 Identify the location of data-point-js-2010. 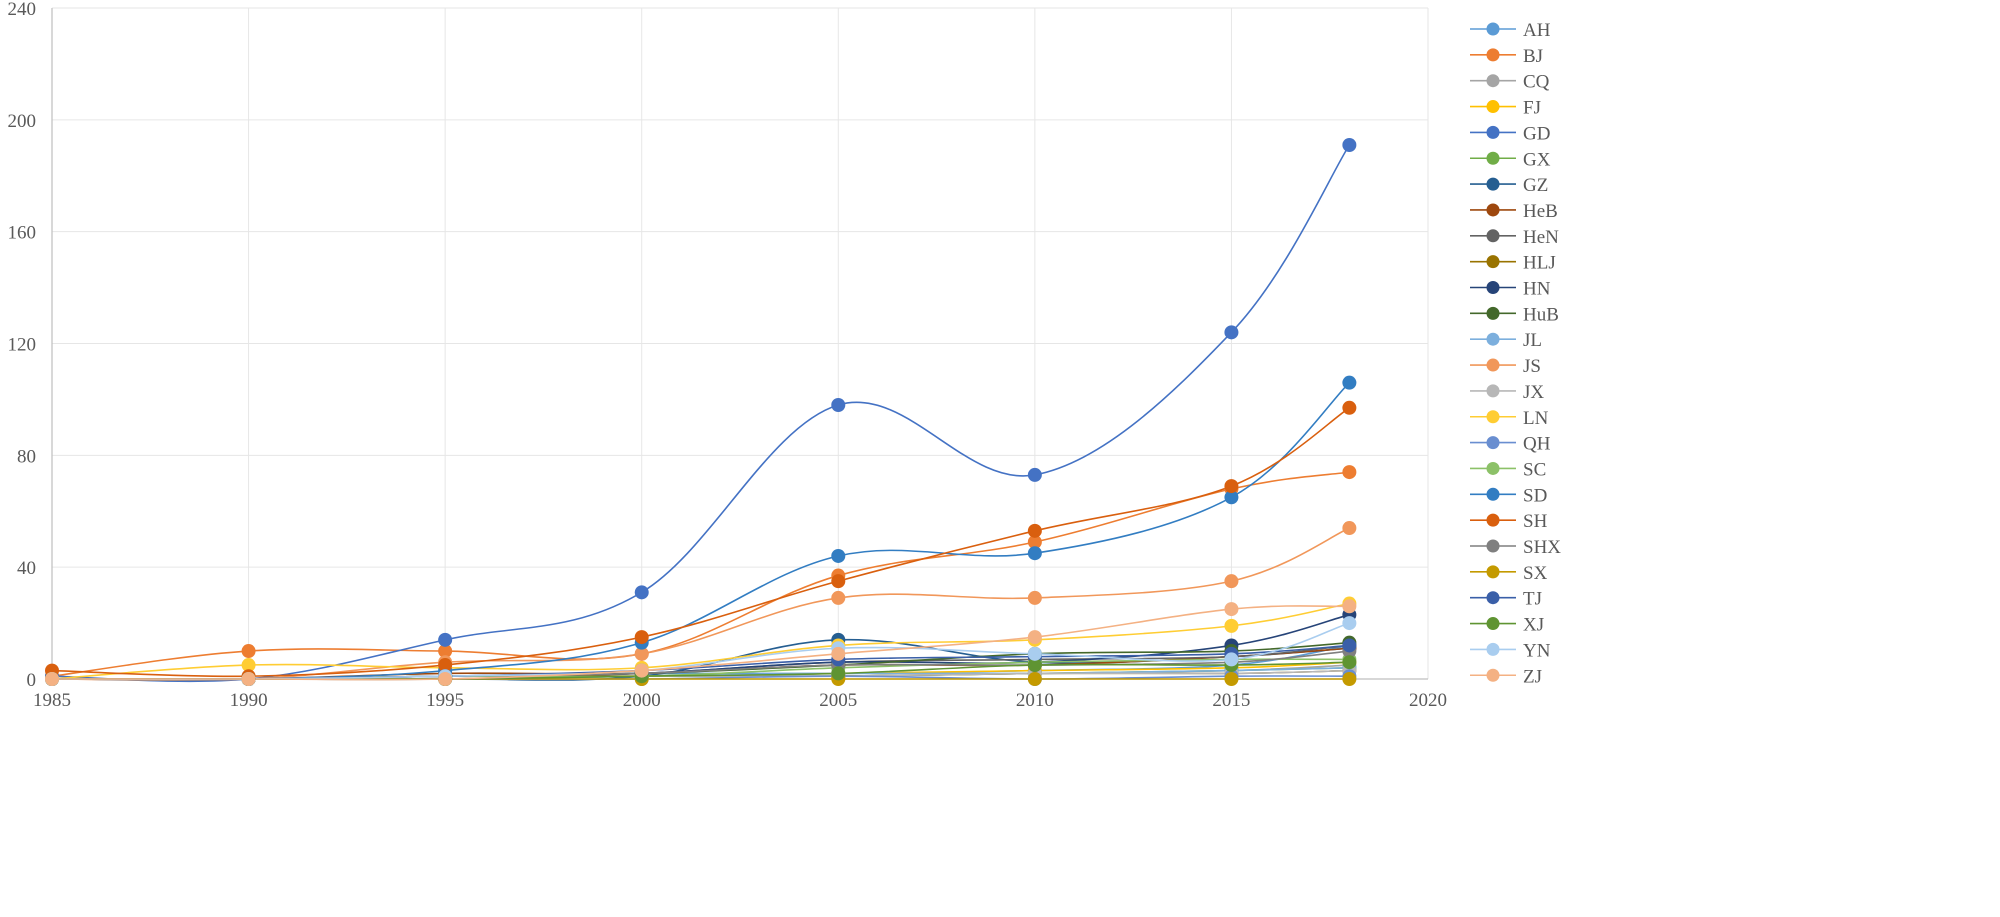
(1034, 597).